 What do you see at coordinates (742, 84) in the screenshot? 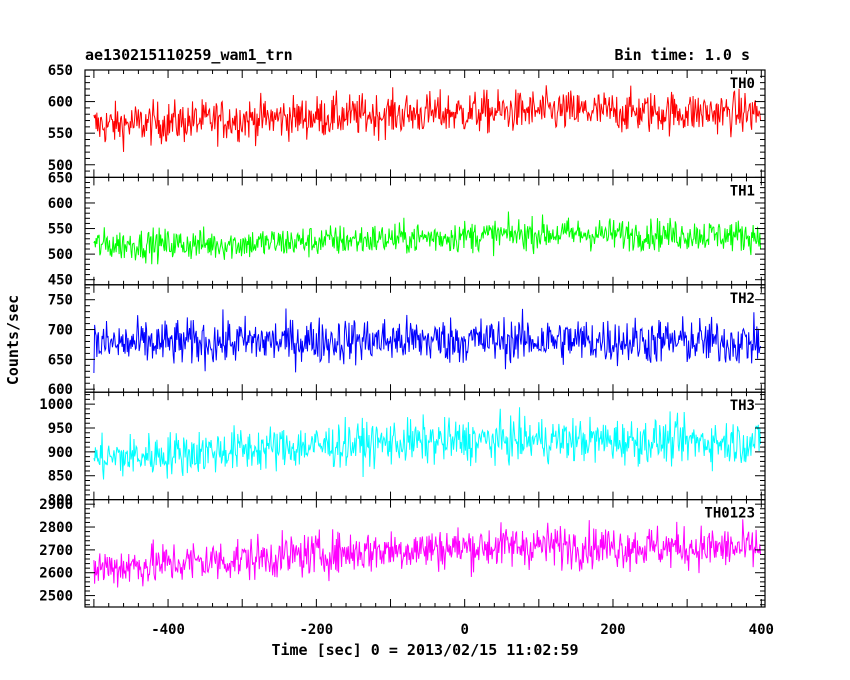
I see `panel-name-label: TH0` at bounding box center [742, 84].